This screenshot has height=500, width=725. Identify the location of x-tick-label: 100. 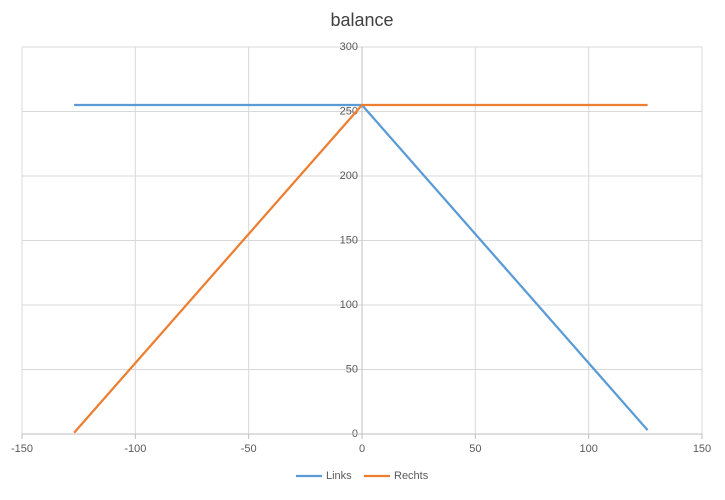
(588, 449).